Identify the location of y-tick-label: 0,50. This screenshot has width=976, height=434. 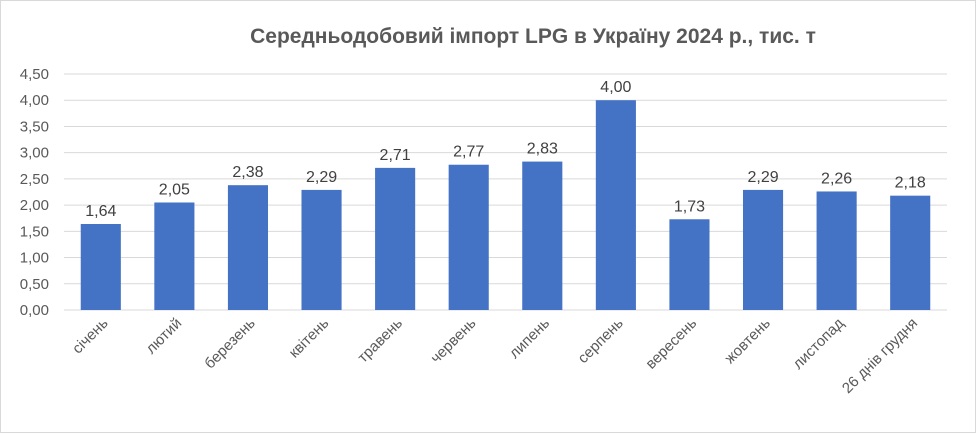
(34, 284).